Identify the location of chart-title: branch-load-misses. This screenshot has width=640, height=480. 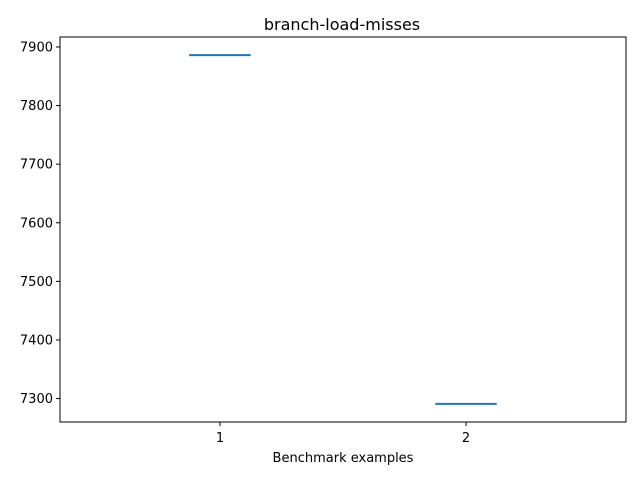
(342, 24).